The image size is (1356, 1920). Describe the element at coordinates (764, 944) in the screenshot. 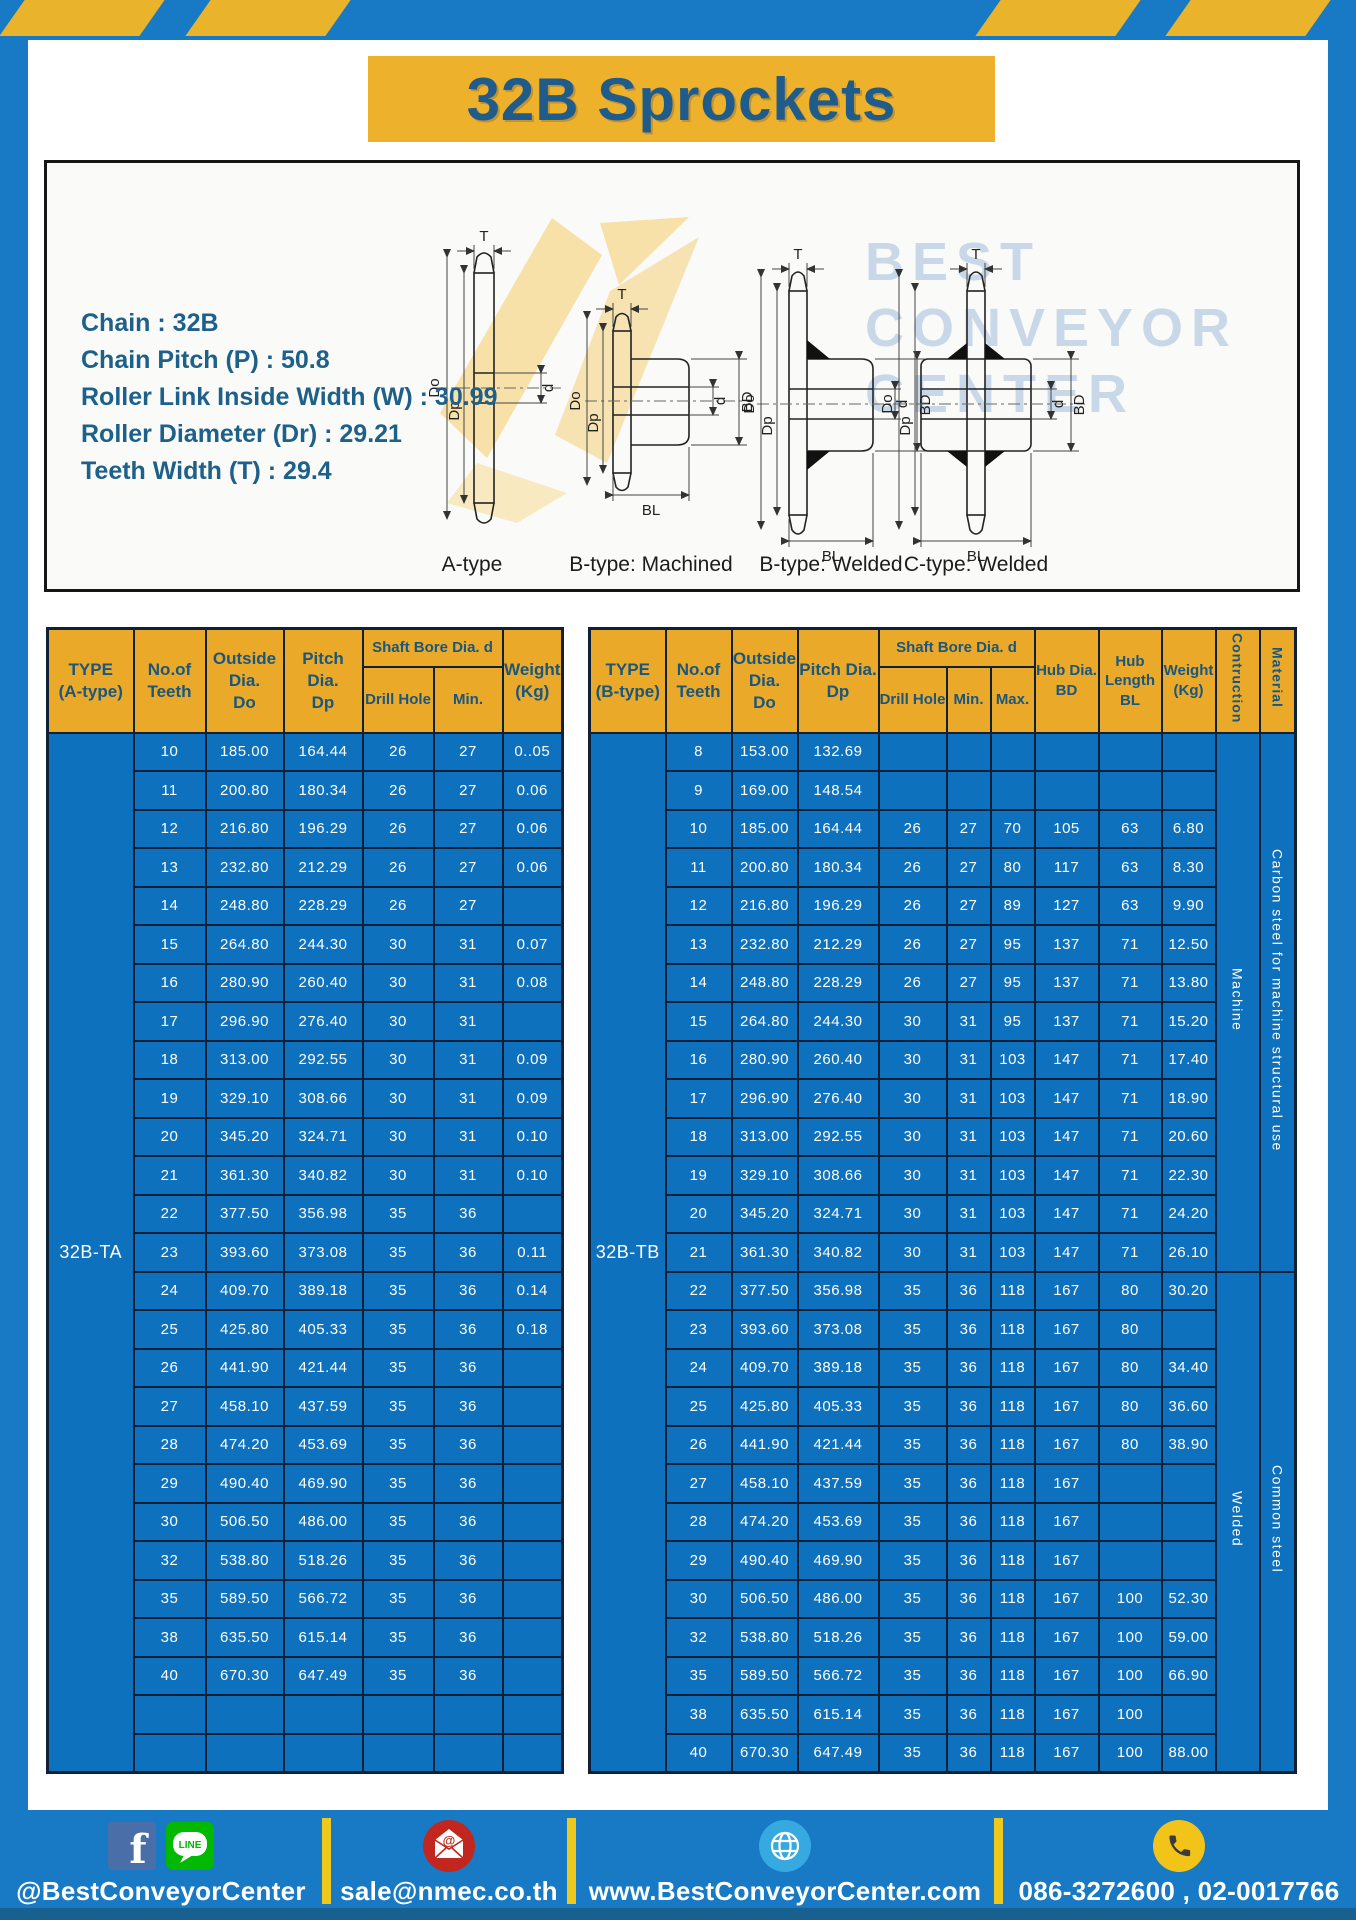

I see `table-cell: 232.80` at that location.